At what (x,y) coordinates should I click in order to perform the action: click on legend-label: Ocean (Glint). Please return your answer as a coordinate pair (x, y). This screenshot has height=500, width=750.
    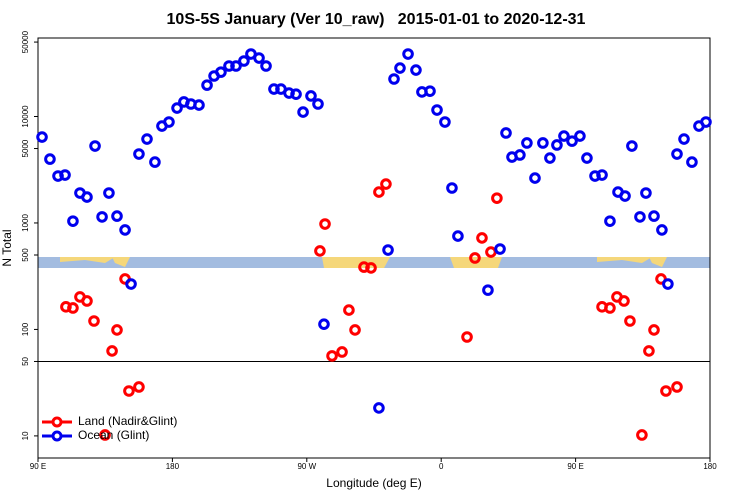
    Looking at the image, I should click on (113, 435).